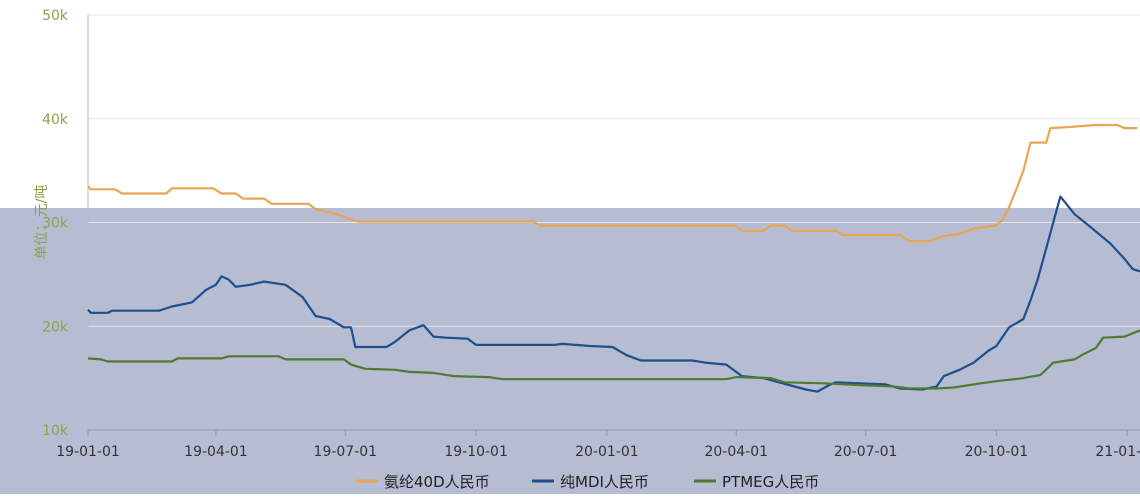  Describe the element at coordinates (476, 452) in the screenshot. I see `x-tick-label: 19-10-01` at that location.